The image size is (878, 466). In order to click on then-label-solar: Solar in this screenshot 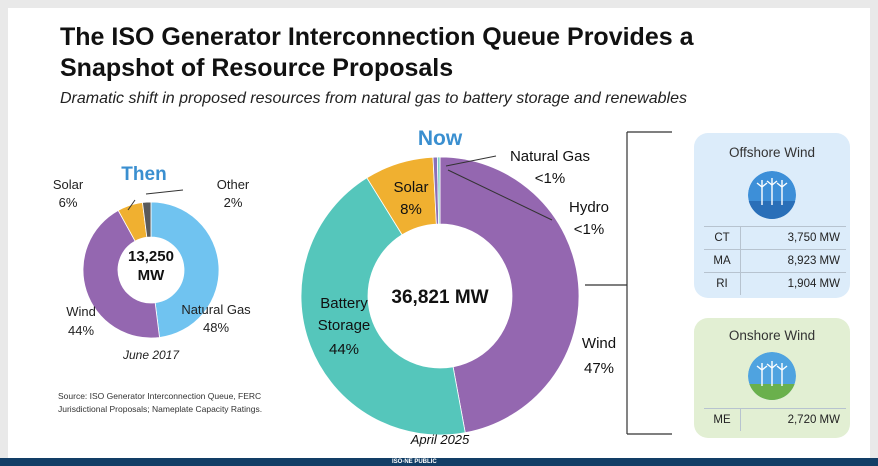, I will do `click(68, 184)`.